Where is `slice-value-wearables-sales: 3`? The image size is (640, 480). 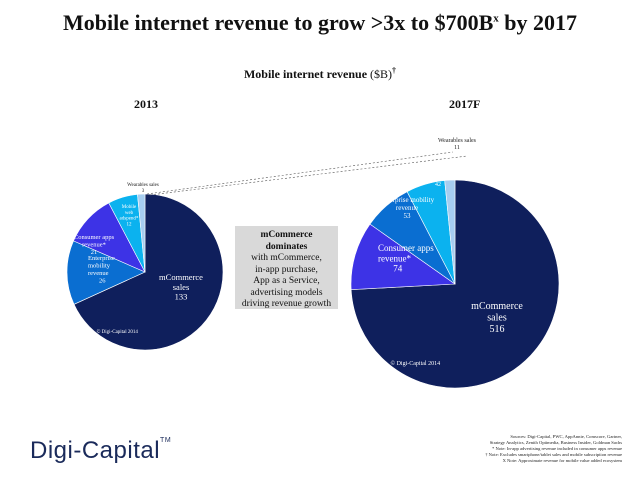
slice-value-wearables-sales: 3 is located at coordinates (143, 191).